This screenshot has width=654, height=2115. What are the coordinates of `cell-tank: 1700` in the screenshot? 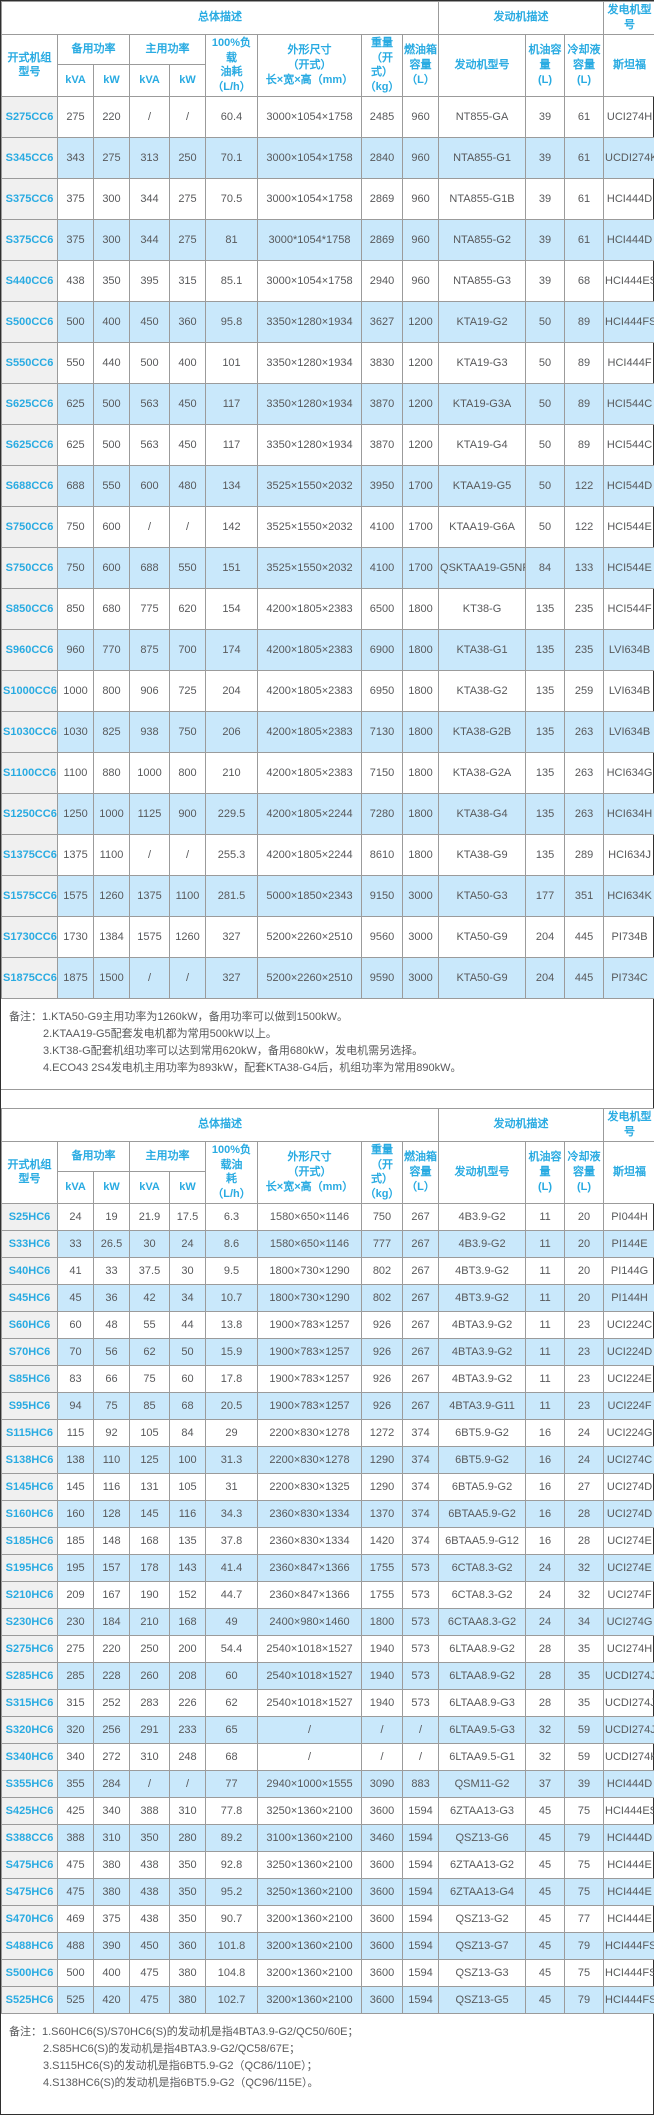 It's located at (421, 568).